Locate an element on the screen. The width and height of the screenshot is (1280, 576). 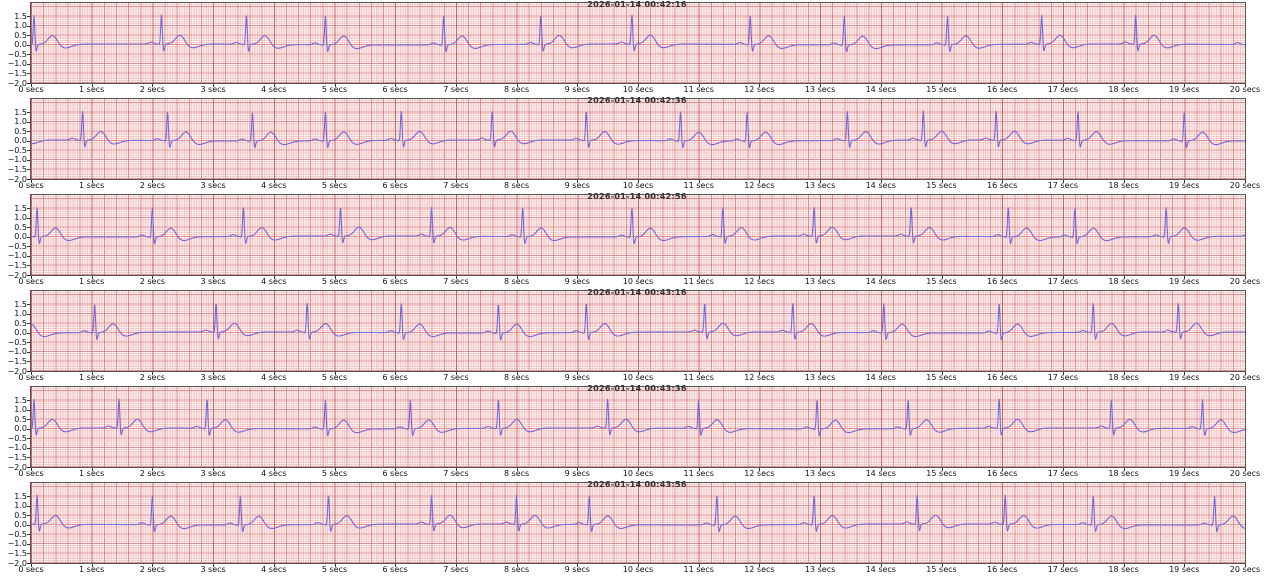
x-tick-label: 3 secs is located at coordinates (213, 377).